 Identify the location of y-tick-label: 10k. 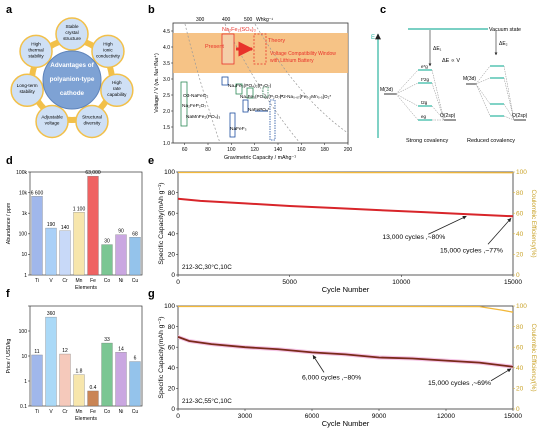
(23, 193).